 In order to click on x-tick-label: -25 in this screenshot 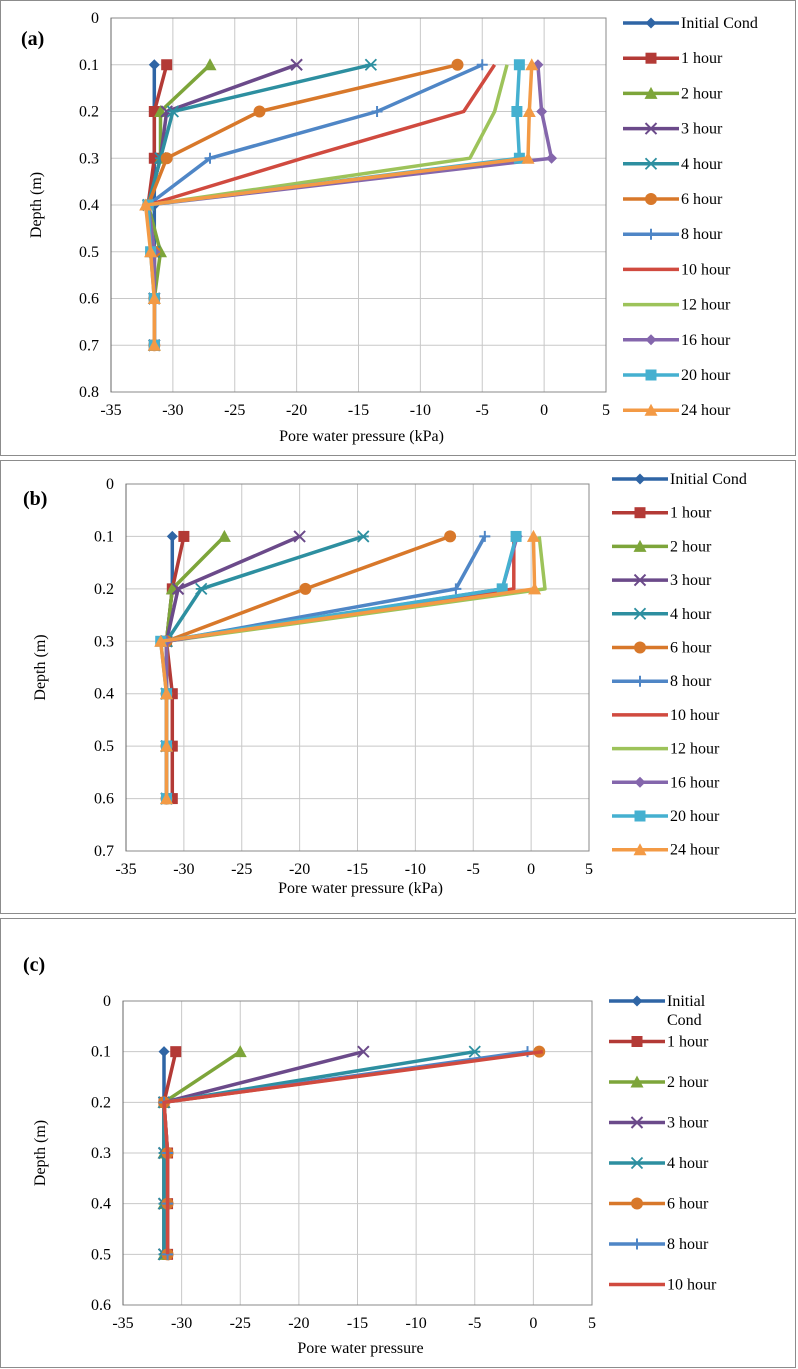, I will do `click(234, 410)`.